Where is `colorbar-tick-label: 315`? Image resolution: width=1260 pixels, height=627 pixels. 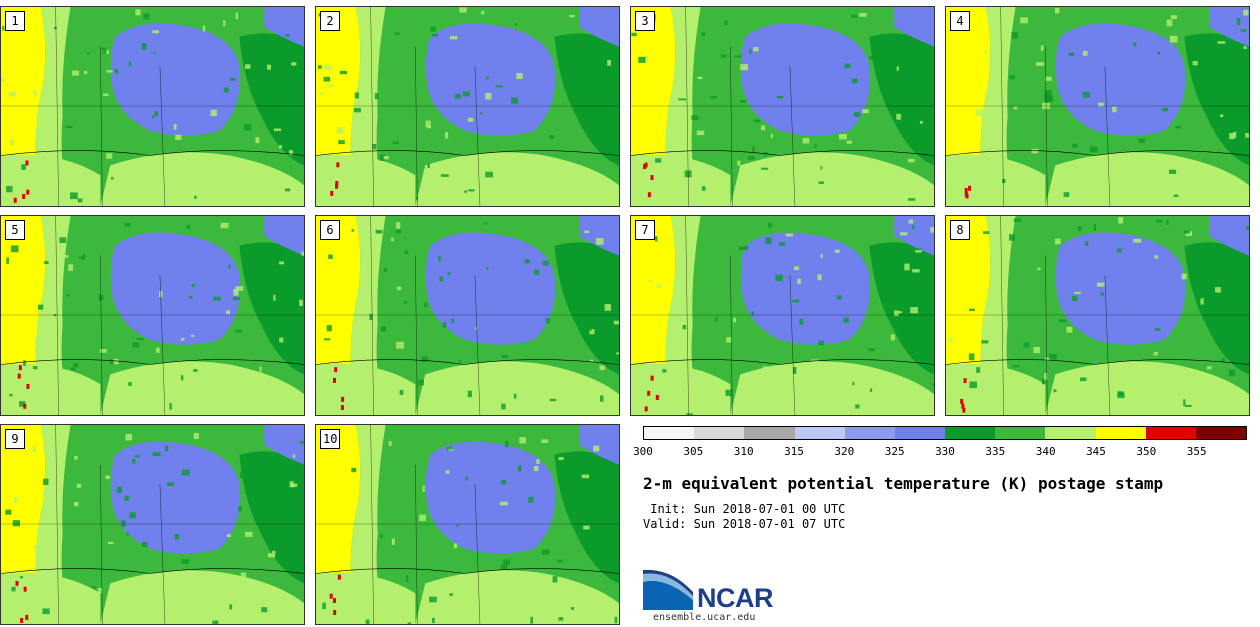 colorbar-tick-label: 315 is located at coordinates (794, 451).